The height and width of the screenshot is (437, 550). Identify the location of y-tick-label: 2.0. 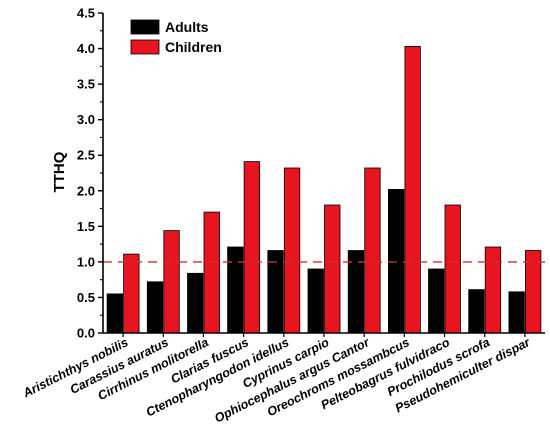
(86, 190).